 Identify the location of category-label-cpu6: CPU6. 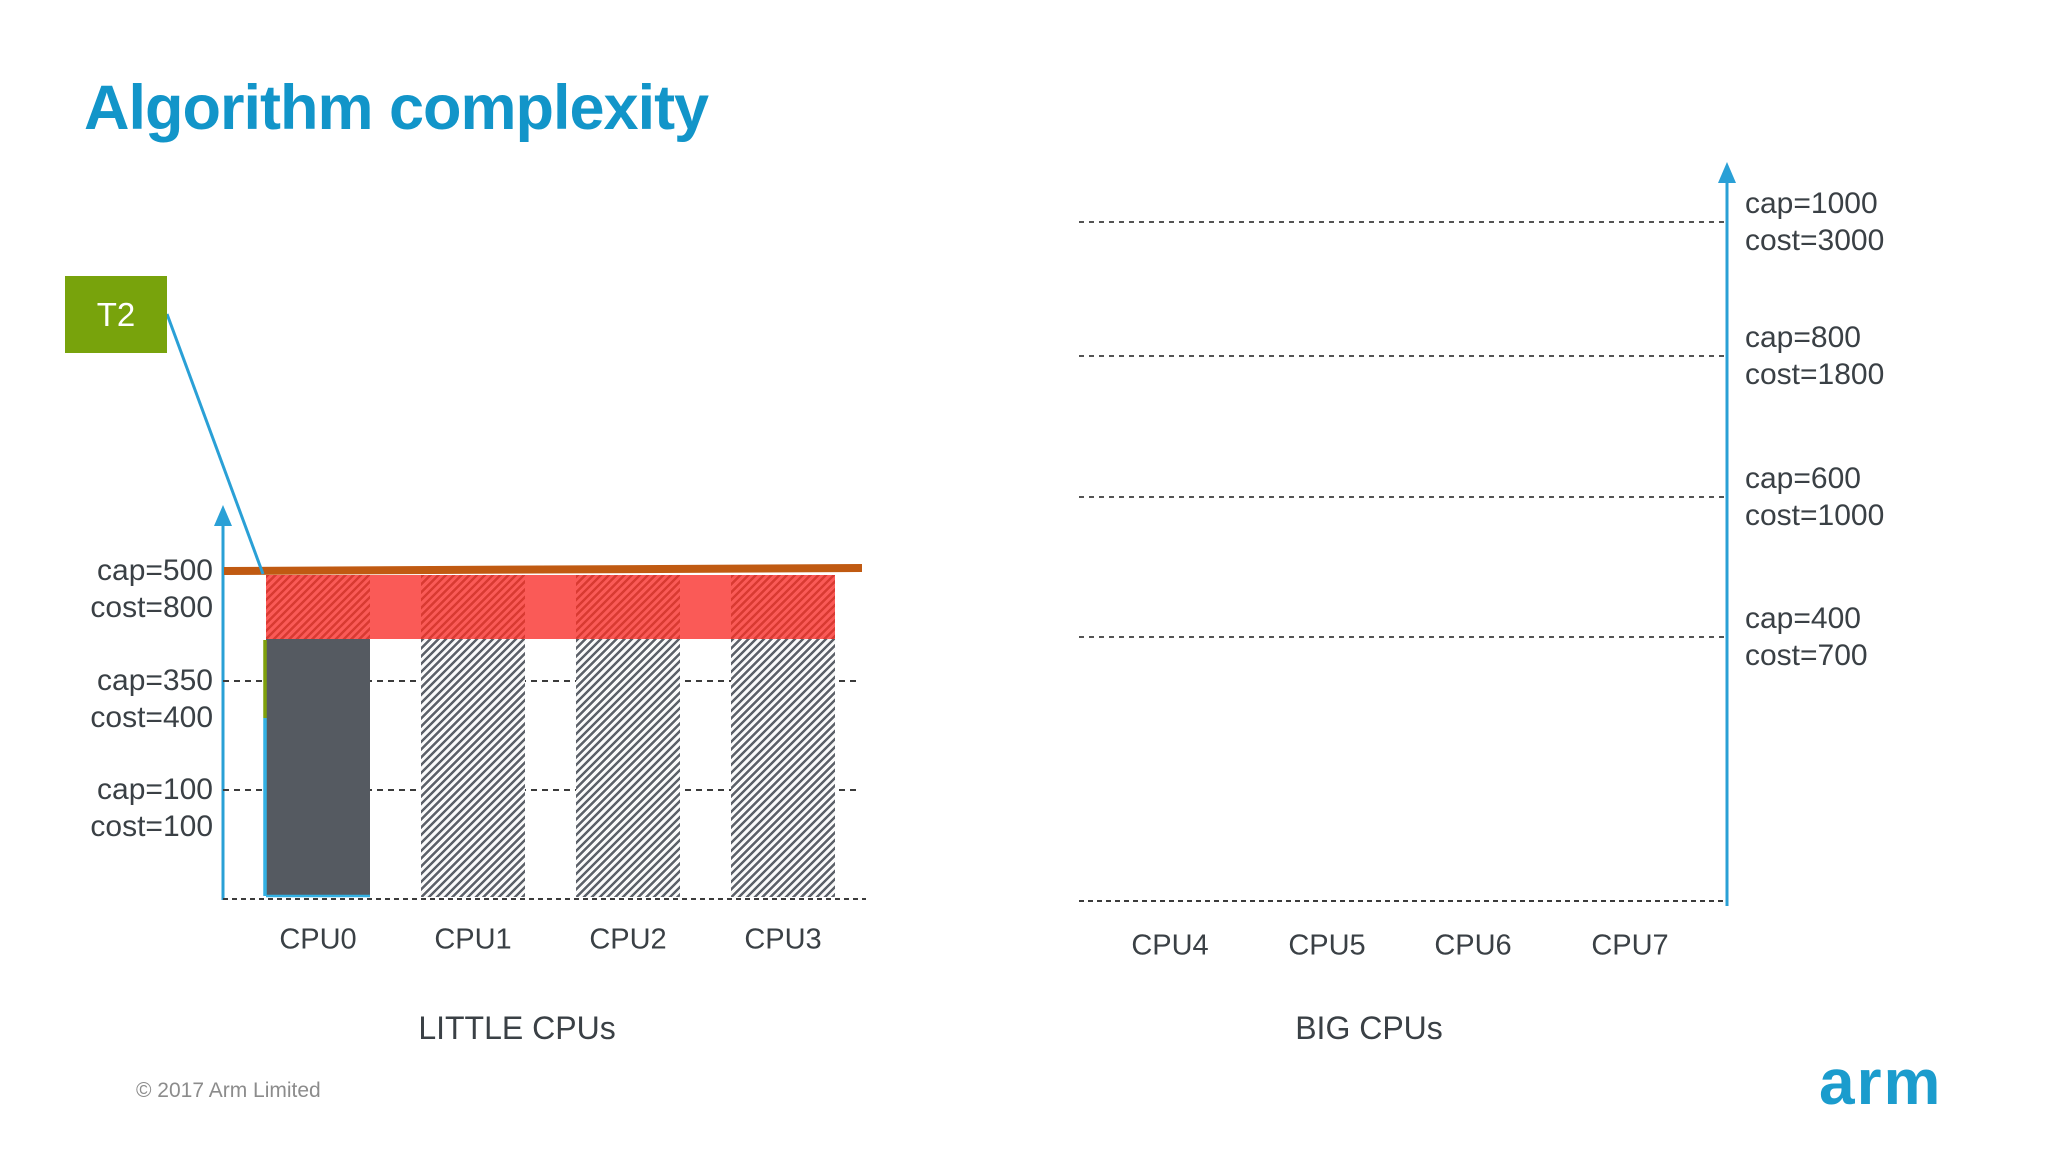
(1473, 945).